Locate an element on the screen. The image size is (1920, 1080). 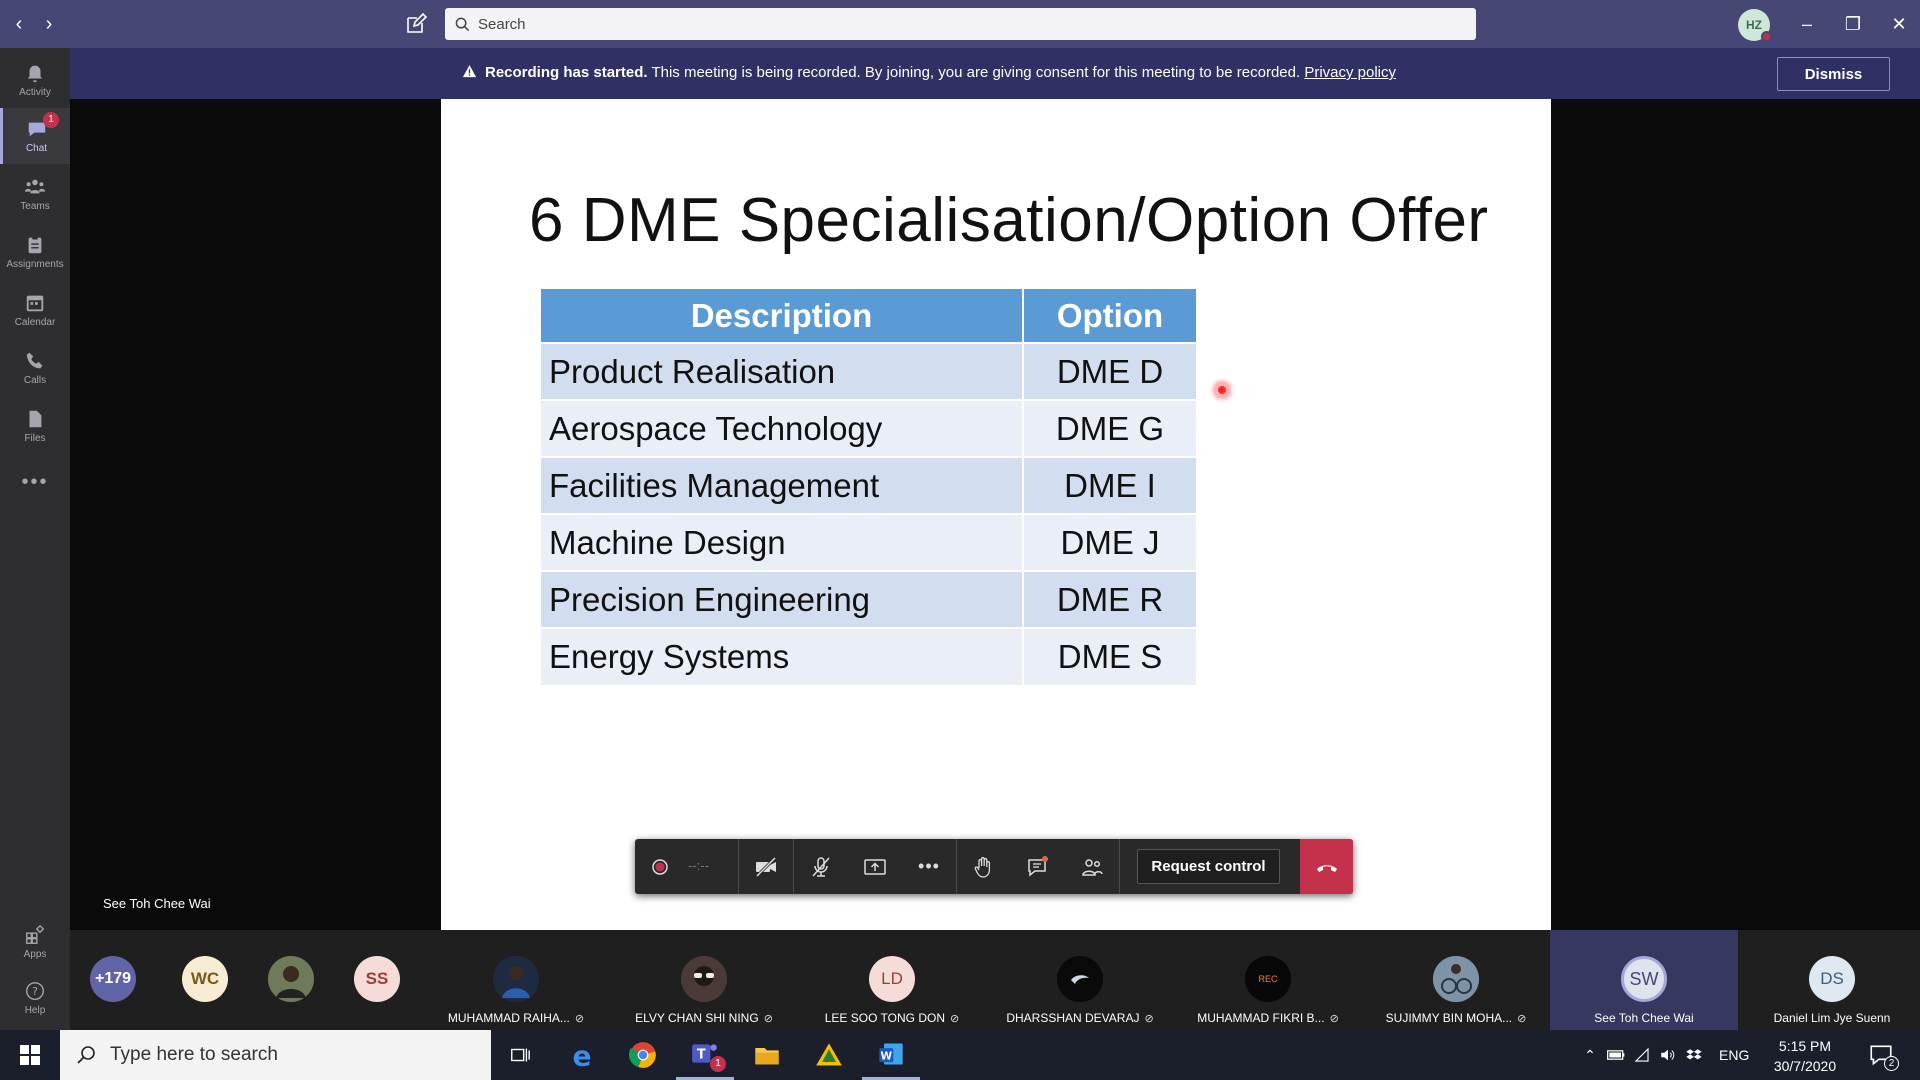
table-cell: DME G is located at coordinates (1110, 428).